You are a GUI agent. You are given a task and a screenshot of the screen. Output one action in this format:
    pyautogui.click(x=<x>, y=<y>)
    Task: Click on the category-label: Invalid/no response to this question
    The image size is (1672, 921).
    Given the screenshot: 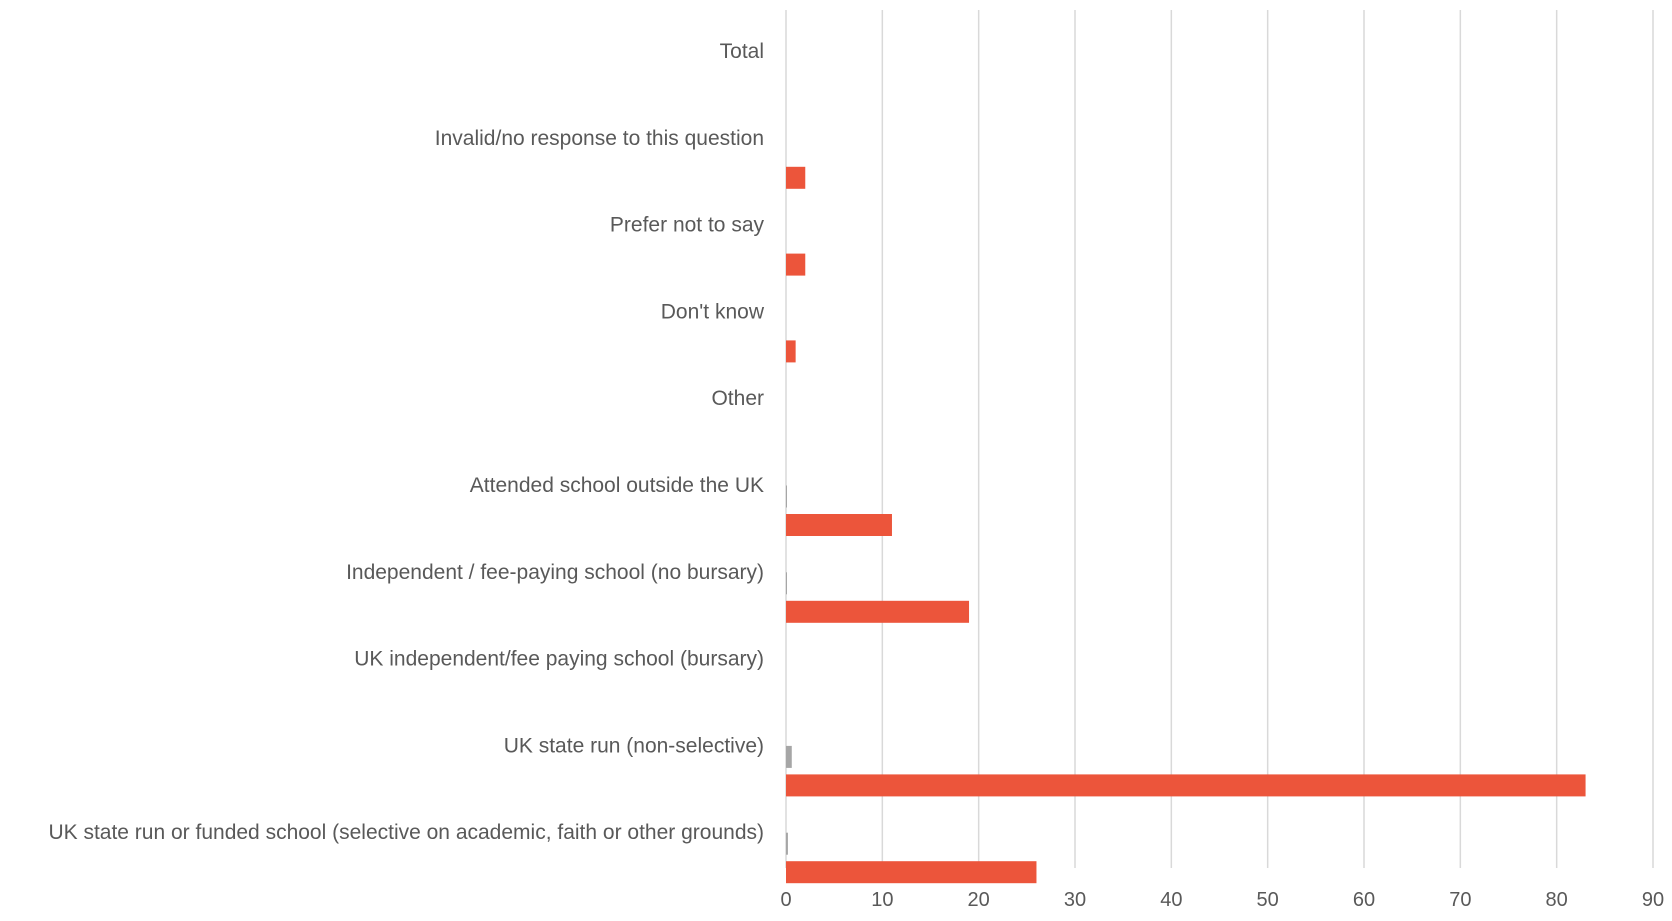 What is the action you would take?
    pyautogui.click(x=599, y=138)
    